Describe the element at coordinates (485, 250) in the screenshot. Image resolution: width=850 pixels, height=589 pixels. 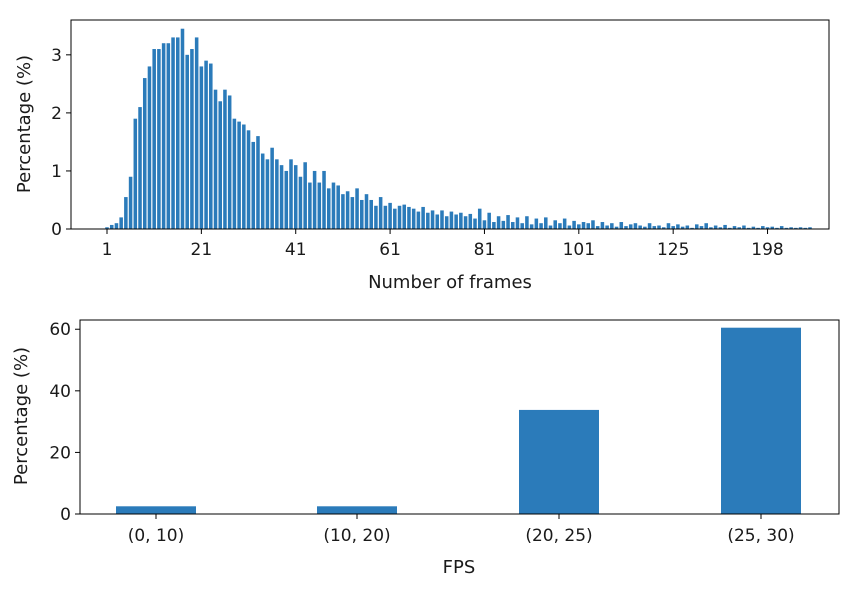
I see `frames-xtick-label: 81` at that location.